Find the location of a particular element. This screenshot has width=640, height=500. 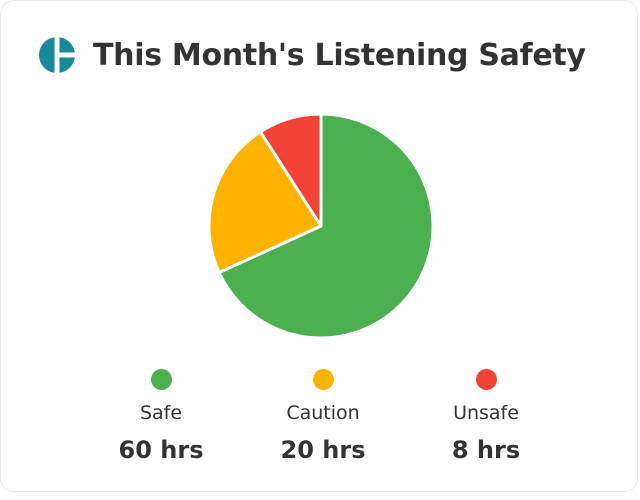

legend-value-caution: 20 hrs is located at coordinates (323, 450).